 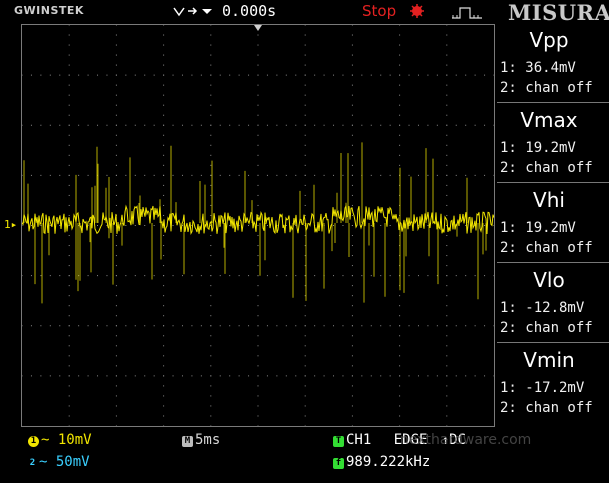 I want to click on measurement-title: Vlo, so click(x=549, y=280).